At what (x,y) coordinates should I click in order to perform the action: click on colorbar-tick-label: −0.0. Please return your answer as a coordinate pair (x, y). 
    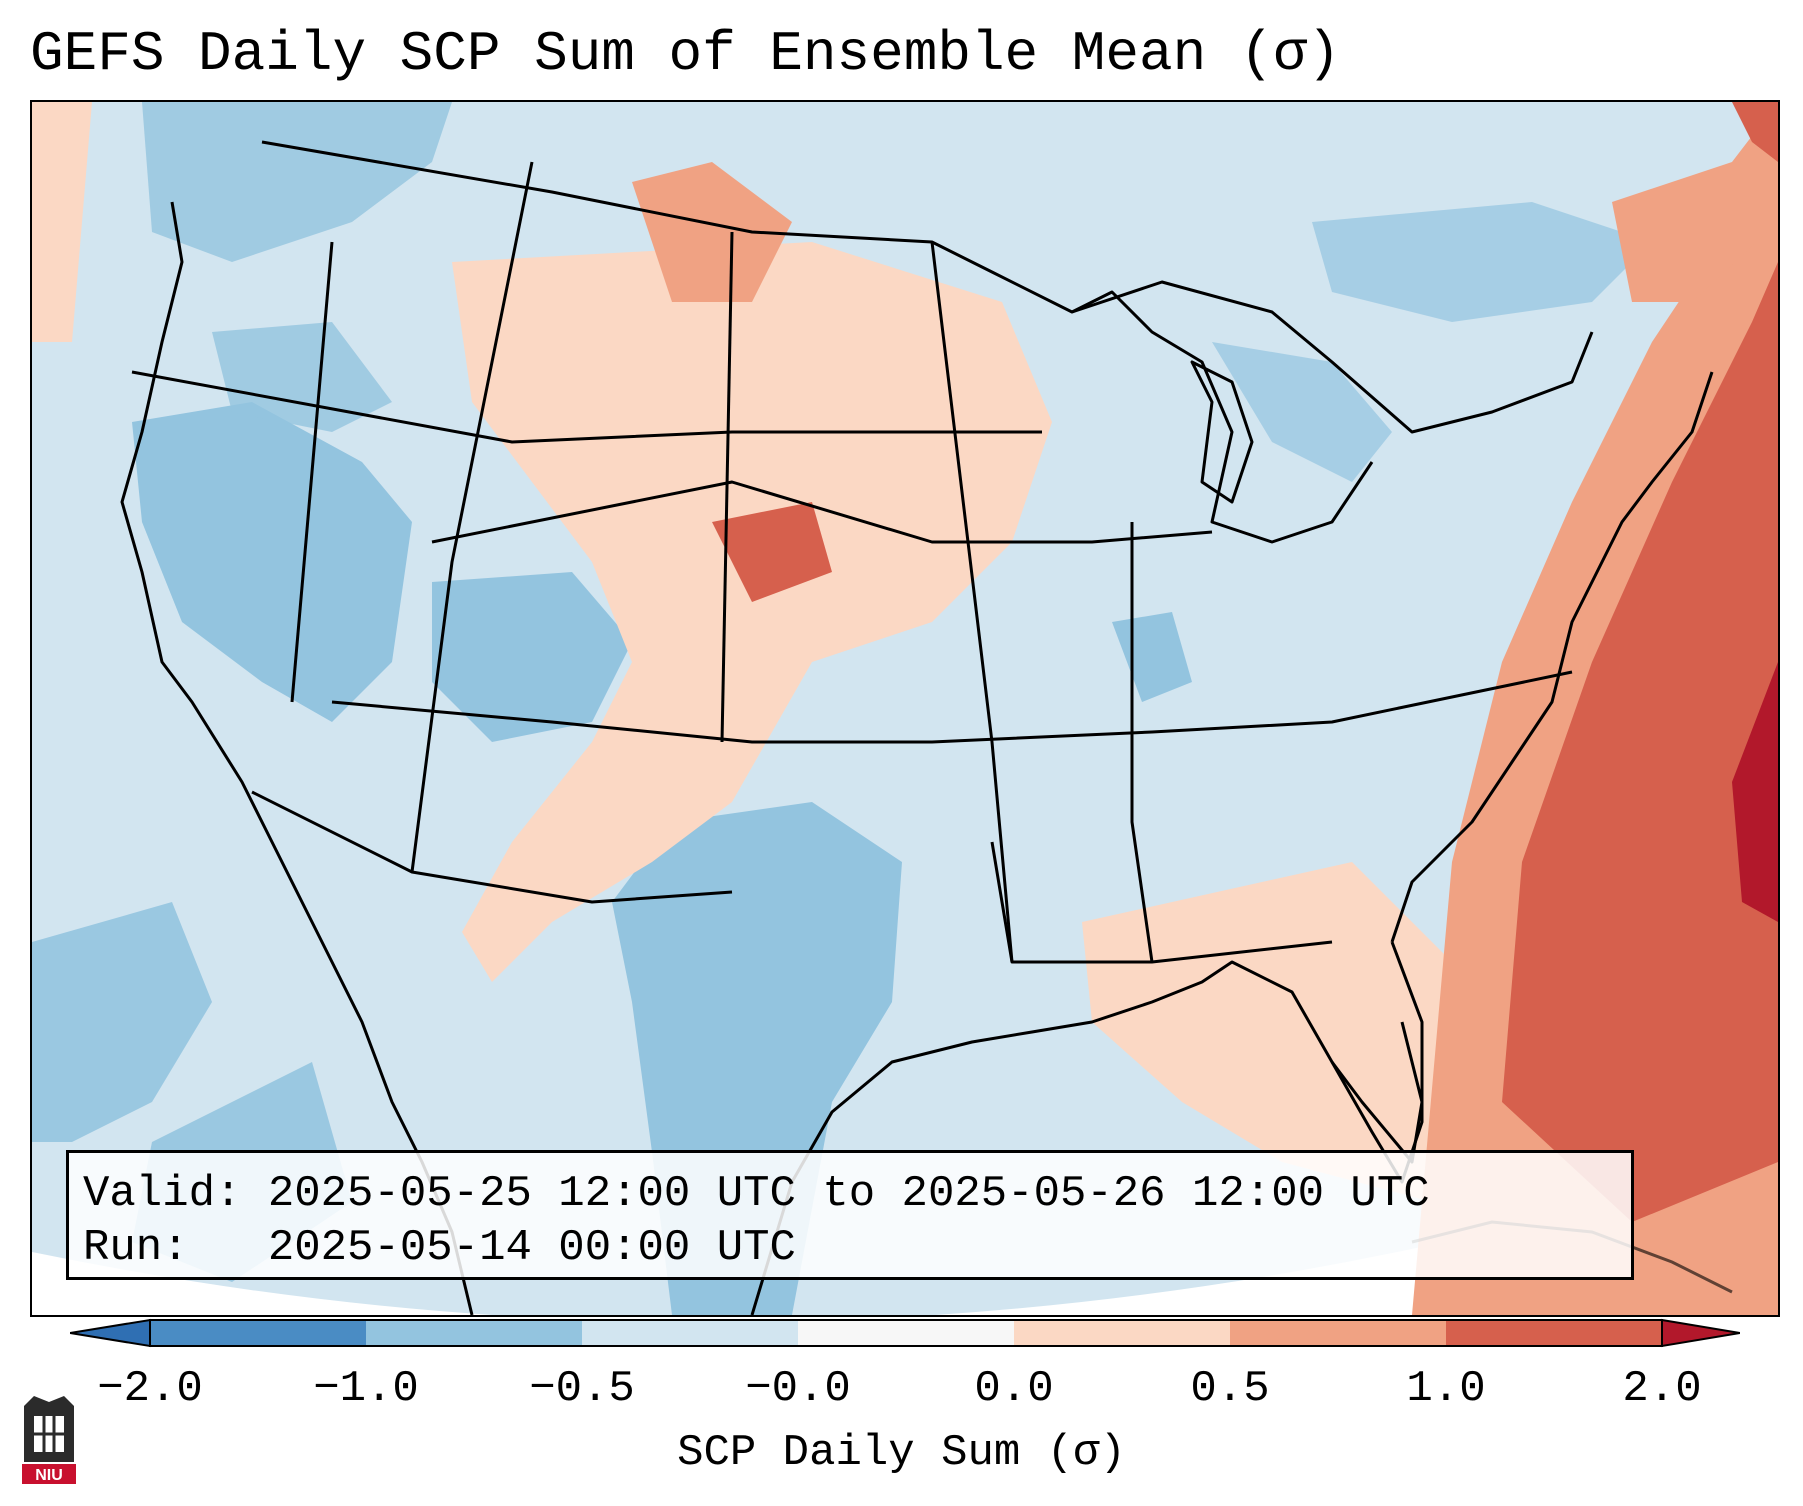
    Looking at the image, I should click on (798, 1389).